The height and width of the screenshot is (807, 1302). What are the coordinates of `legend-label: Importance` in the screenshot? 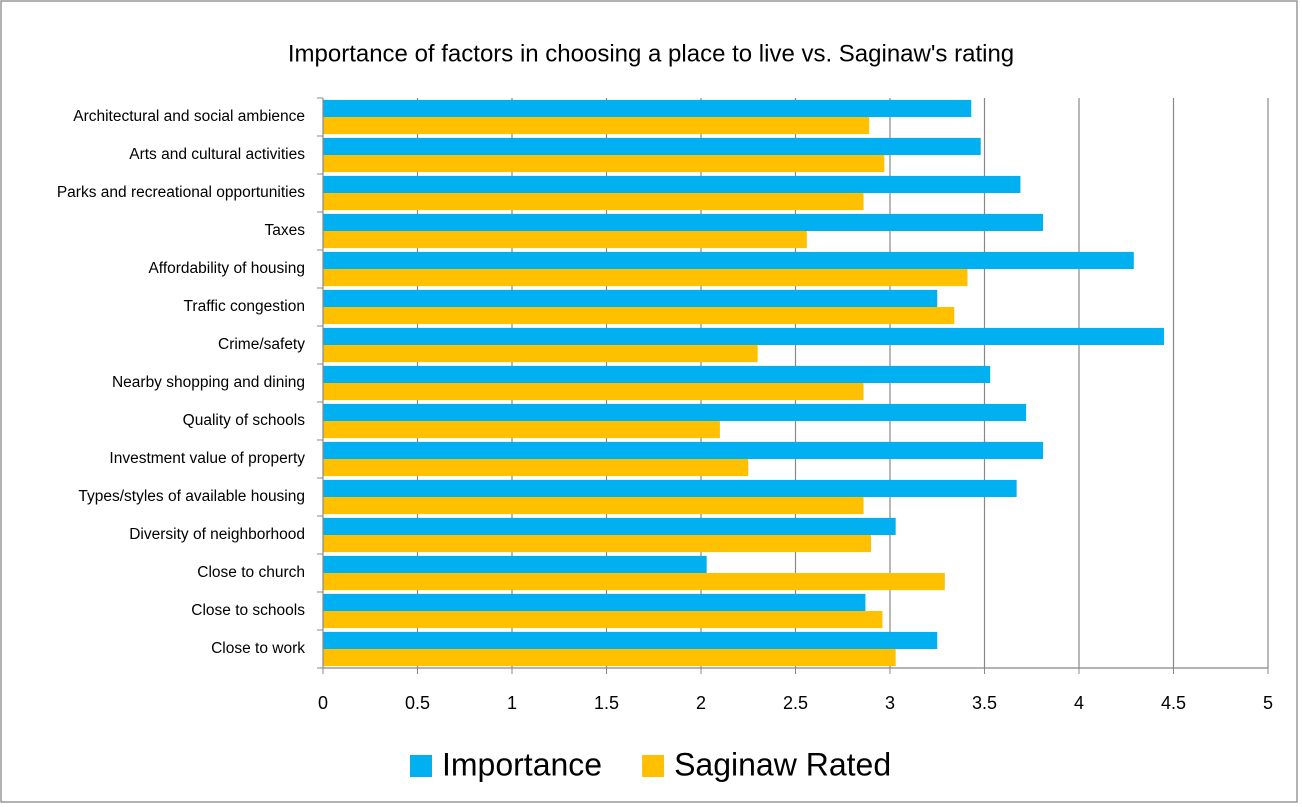 It's located at (522, 764).